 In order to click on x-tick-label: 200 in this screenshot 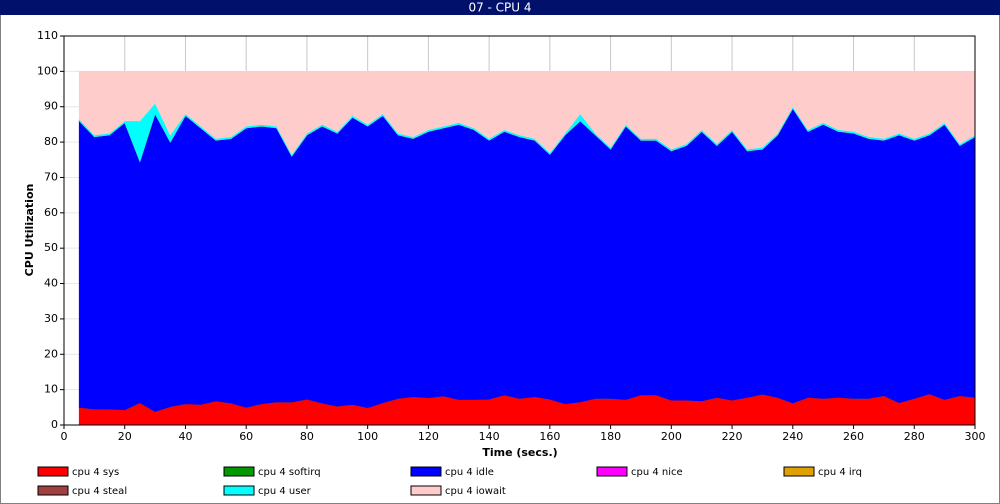, I will do `click(671, 436)`.